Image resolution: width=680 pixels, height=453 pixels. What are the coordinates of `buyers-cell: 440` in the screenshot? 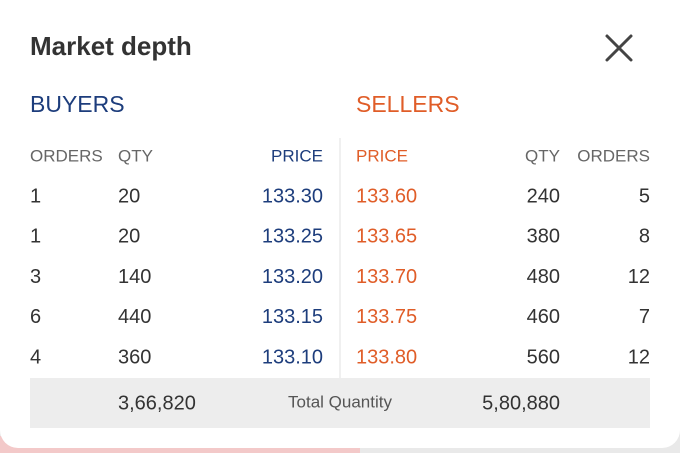 It's located at (134, 317).